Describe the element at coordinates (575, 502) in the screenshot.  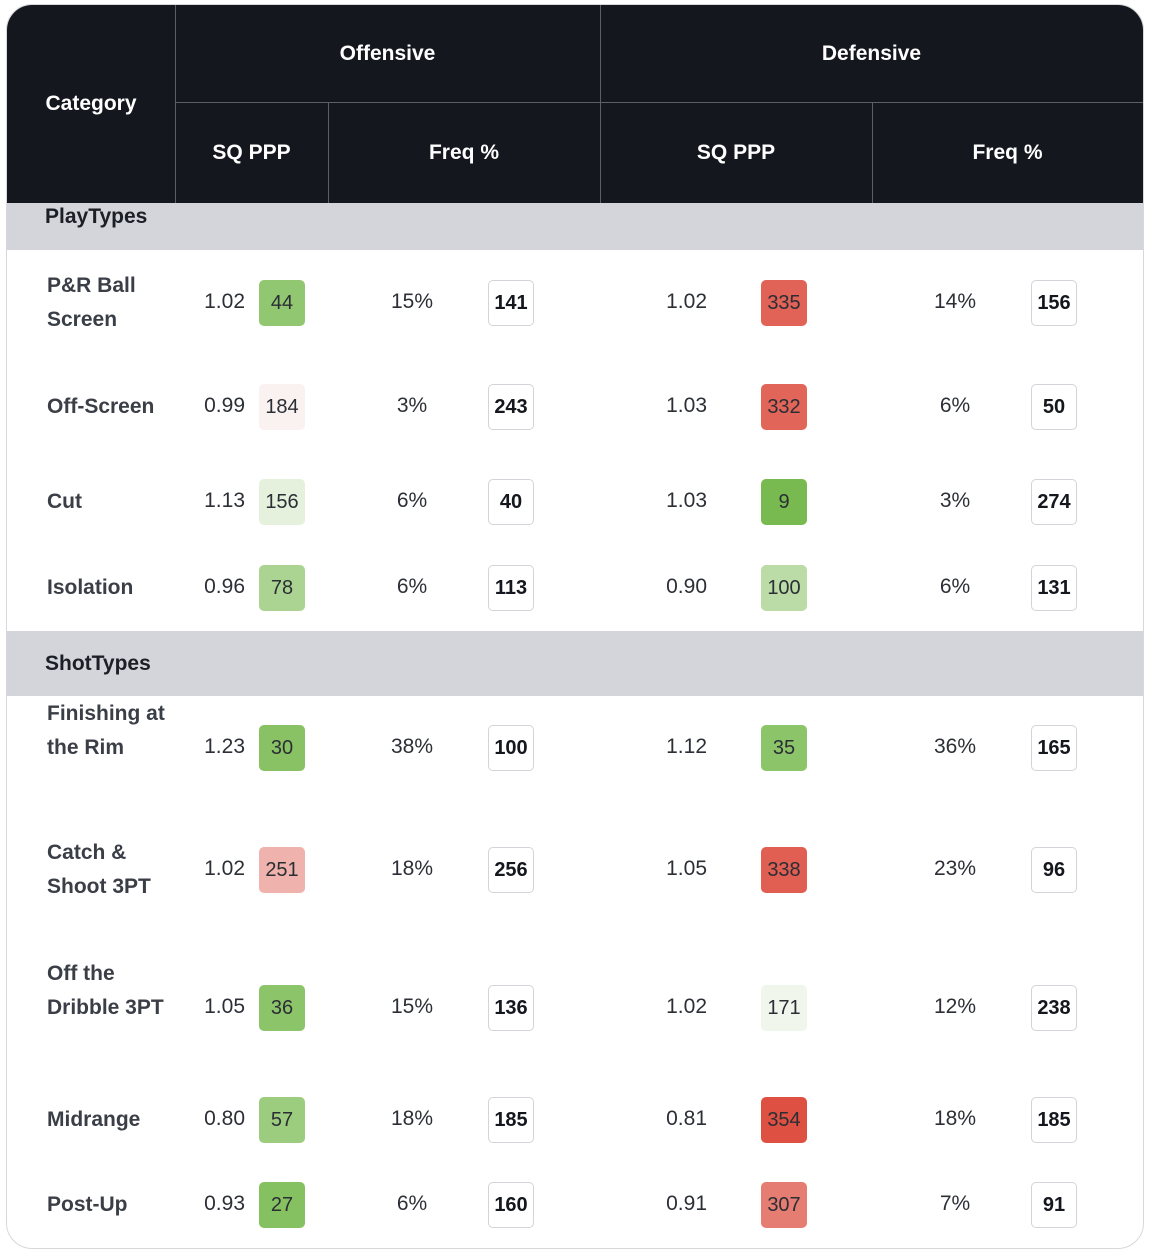
I see `table-row: Cut 1.13 156 6% 40 1.03 9 3% 274` at that location.